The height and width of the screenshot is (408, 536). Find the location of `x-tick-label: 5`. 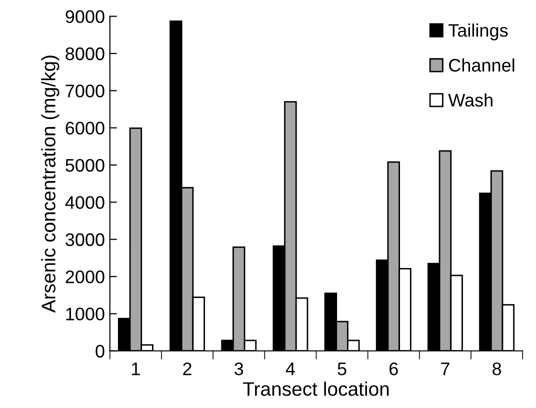

x-tick-label: 5 is located at coordinates (342, 369).